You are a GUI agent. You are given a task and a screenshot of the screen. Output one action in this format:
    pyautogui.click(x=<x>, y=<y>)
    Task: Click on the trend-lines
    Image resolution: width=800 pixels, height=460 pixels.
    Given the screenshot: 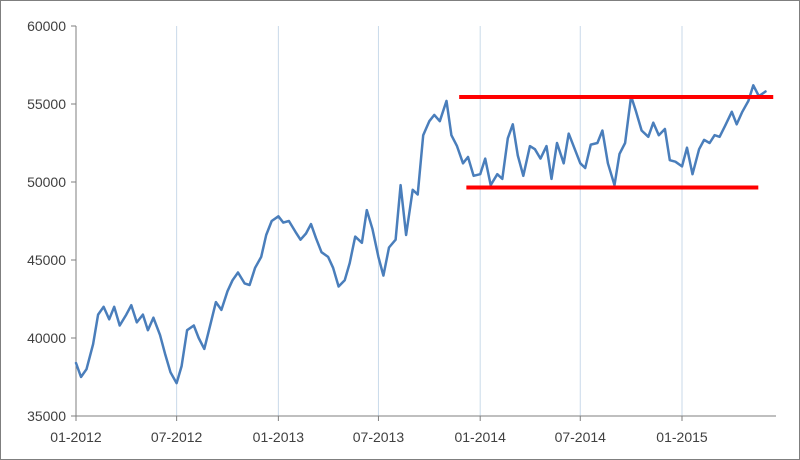 What is the action you would take?
    pyautogui.click(x=616, y=142)
    